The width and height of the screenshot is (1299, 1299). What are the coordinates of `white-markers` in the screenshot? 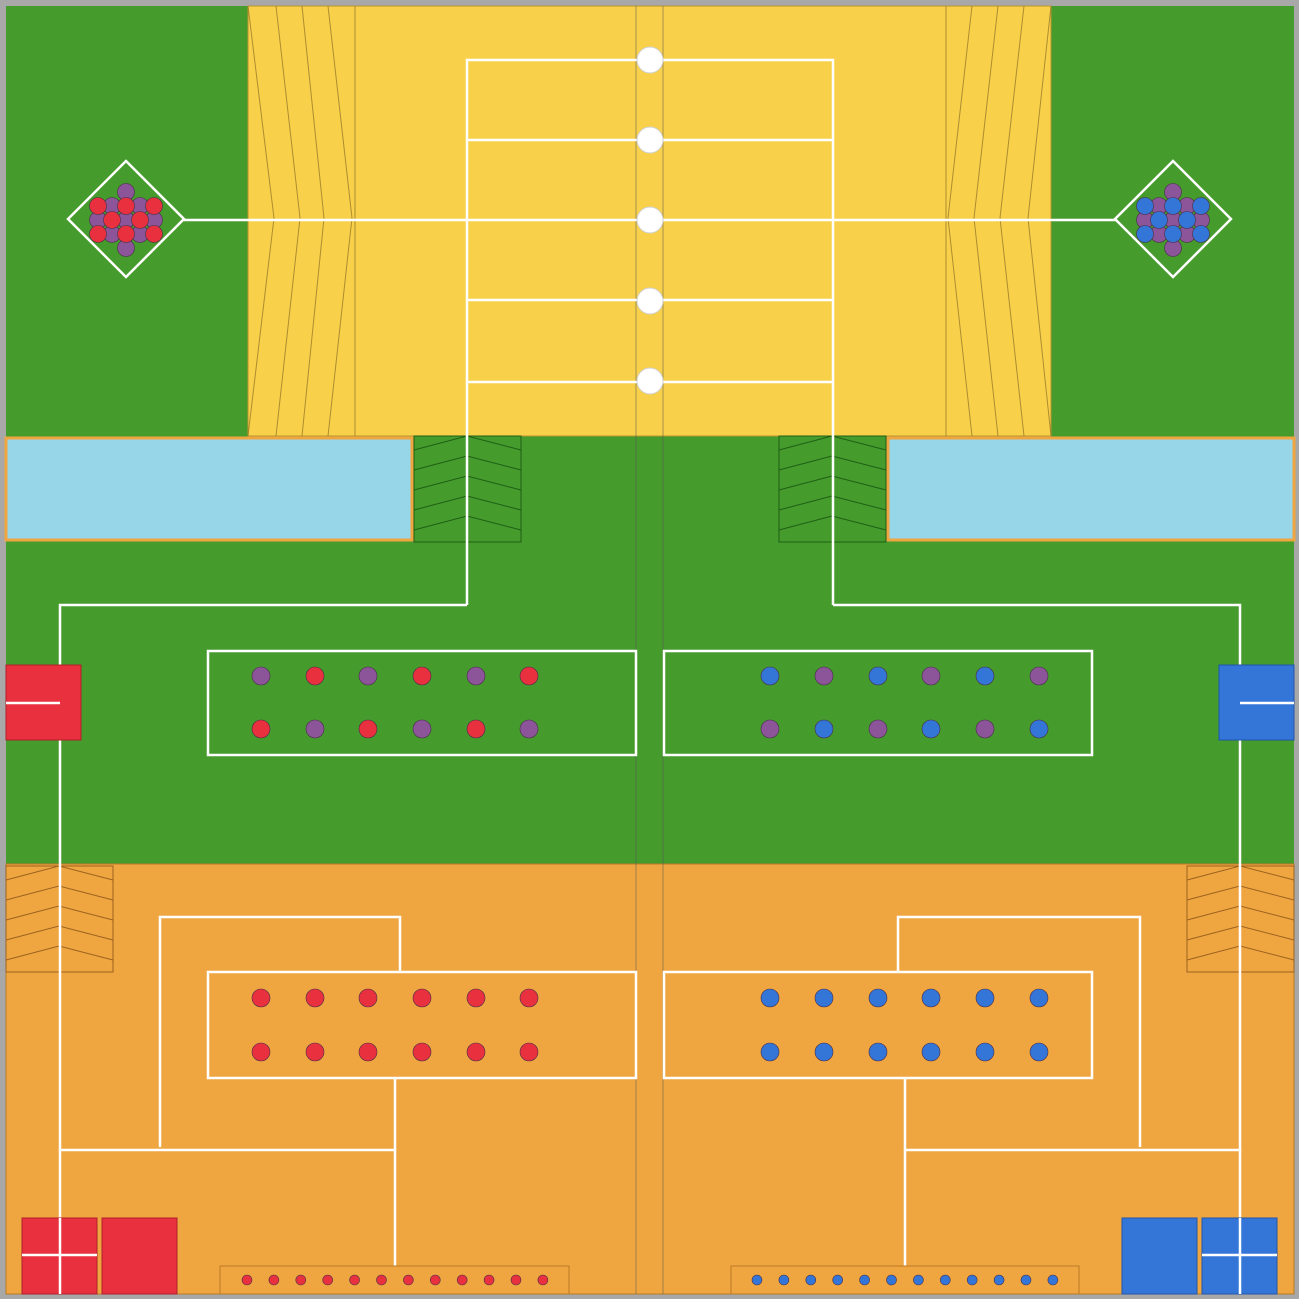 It's located at (650, 220).